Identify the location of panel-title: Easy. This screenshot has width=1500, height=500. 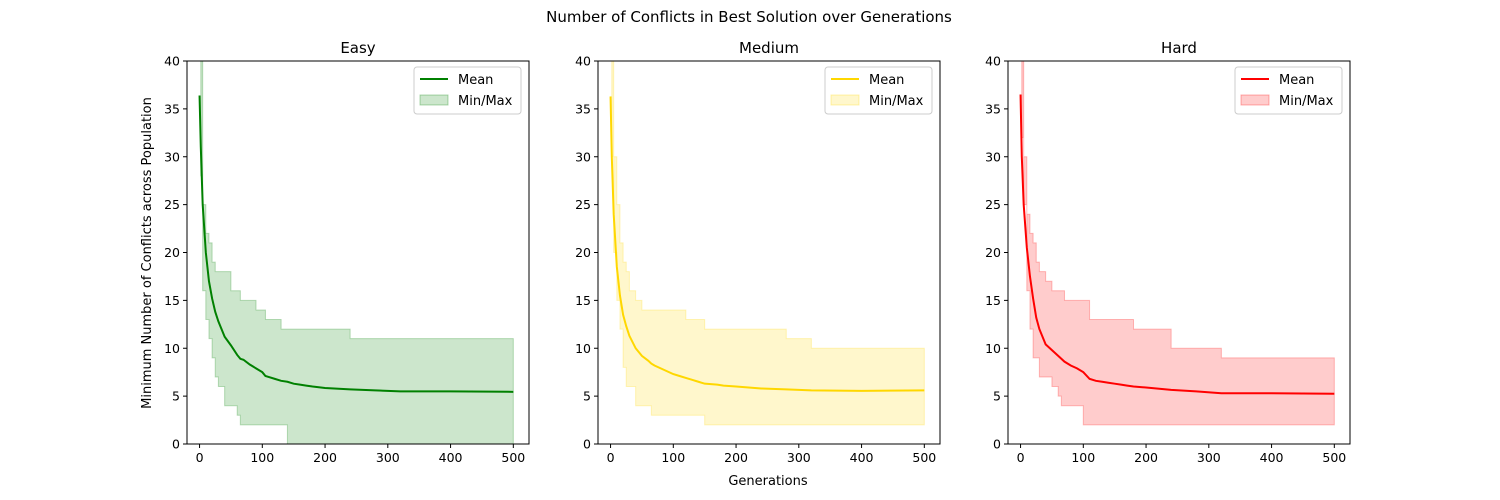
(357, 48).